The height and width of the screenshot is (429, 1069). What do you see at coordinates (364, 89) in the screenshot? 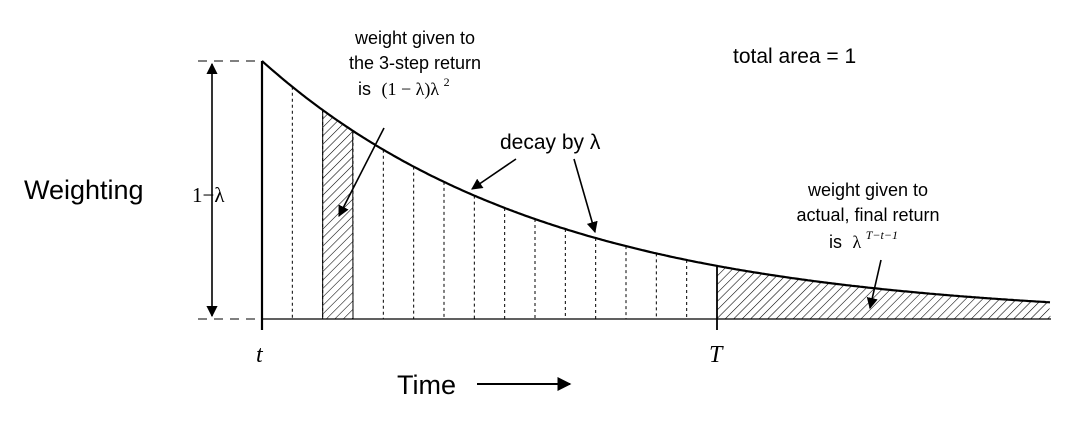
I see `step3-note-is: is` at bounding box center [364, 89].